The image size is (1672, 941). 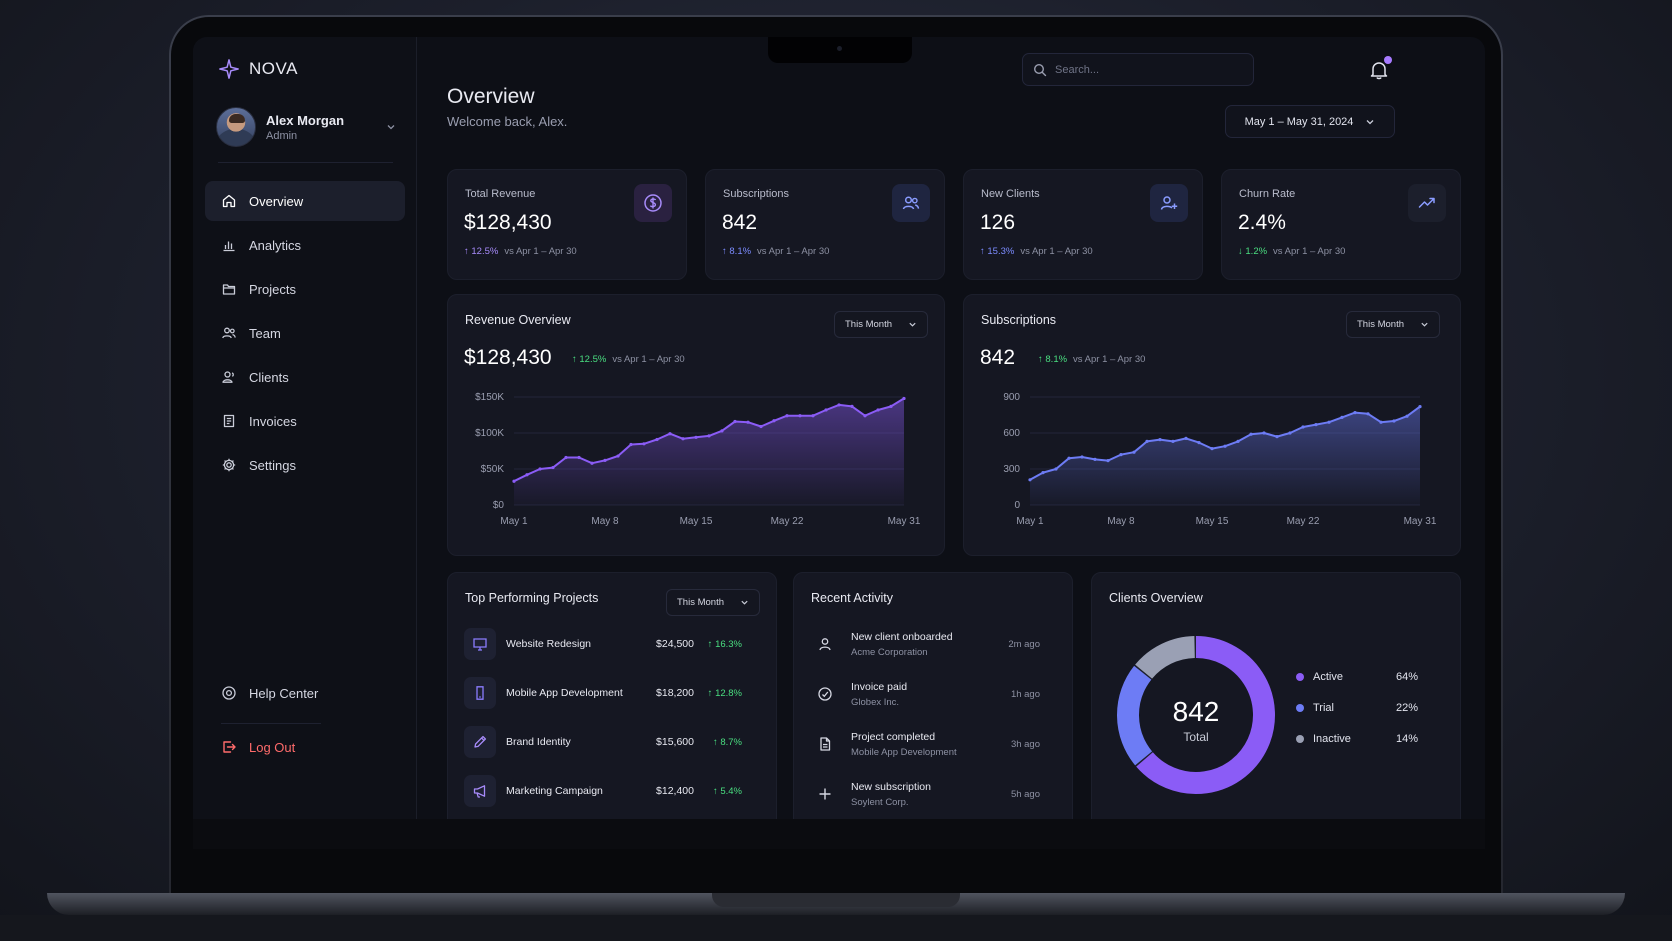 I want to click on date-range-label: May 1 – May 31, 2024, so click(x=1299, y=121).